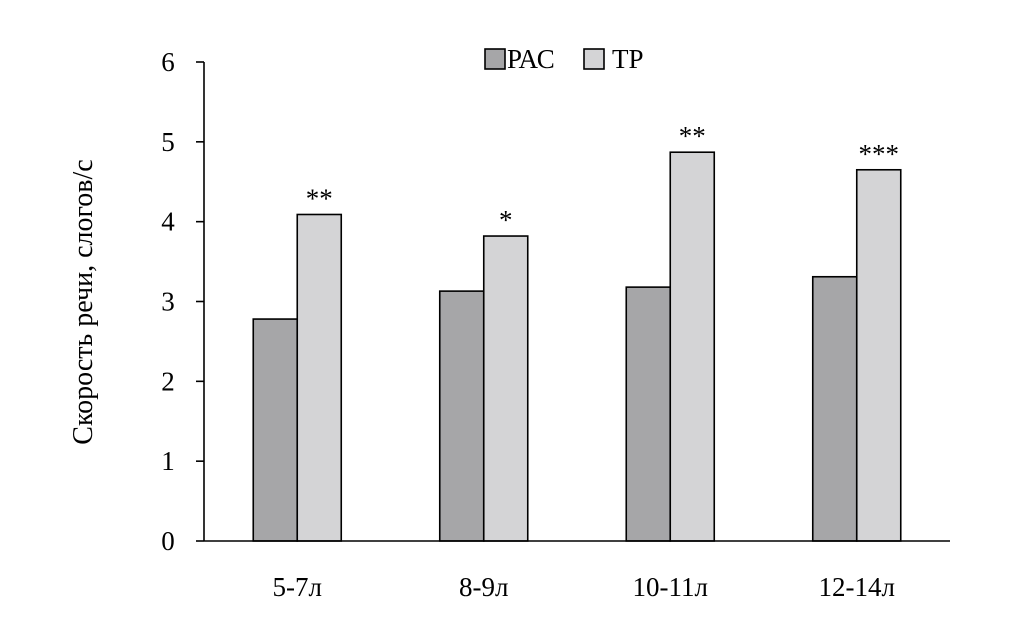 The image size is (1010, 620). I want to click on y-tick-label: 4, so click(168, 222).